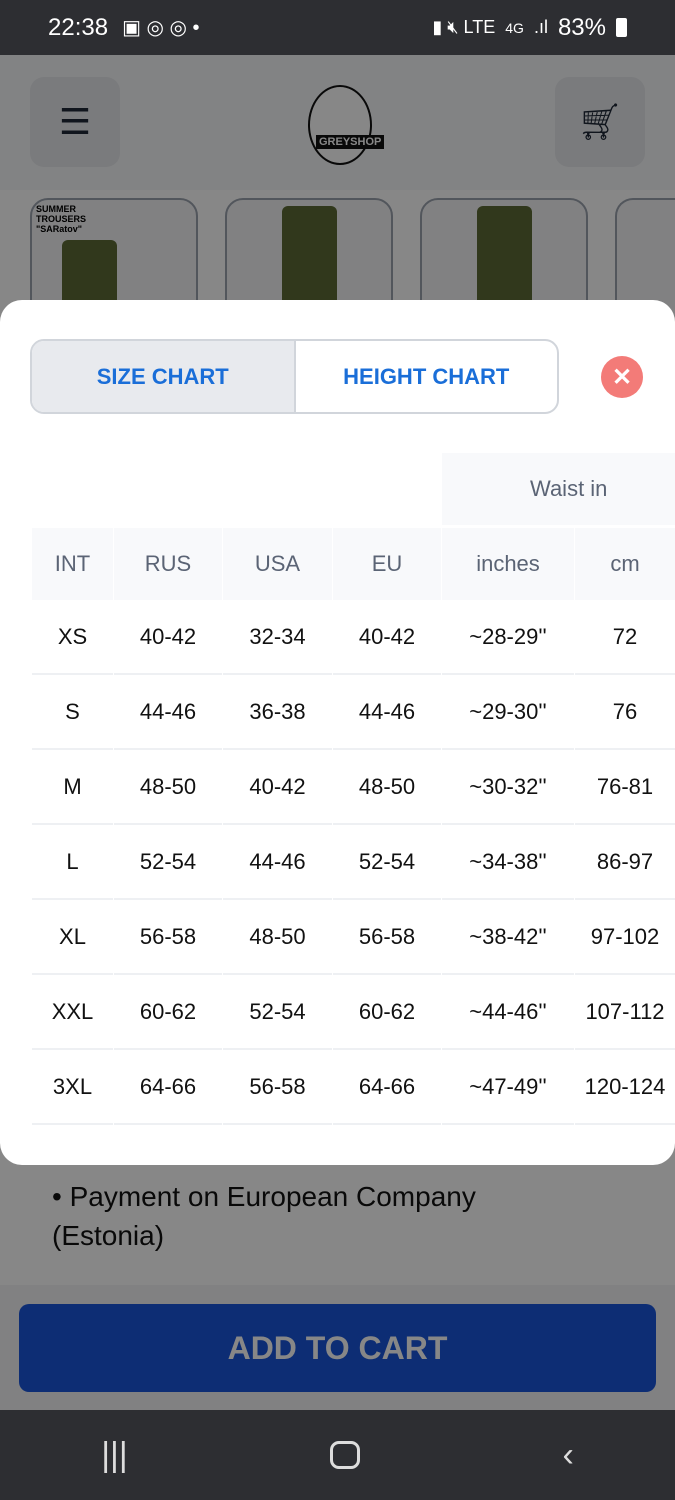 Image resolution: width=675 pixels, height=1500 pixels. What do you see at coordinates (464, 27) in the screenshot?
I see `system-icons: ▮ 🔇︎ LTE` at bounding box center [464, 27].